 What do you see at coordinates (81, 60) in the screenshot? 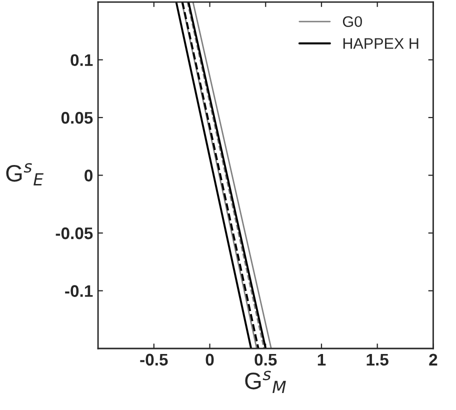
I see `y-tick-label: 0.1` at bounding box center [81, 60].